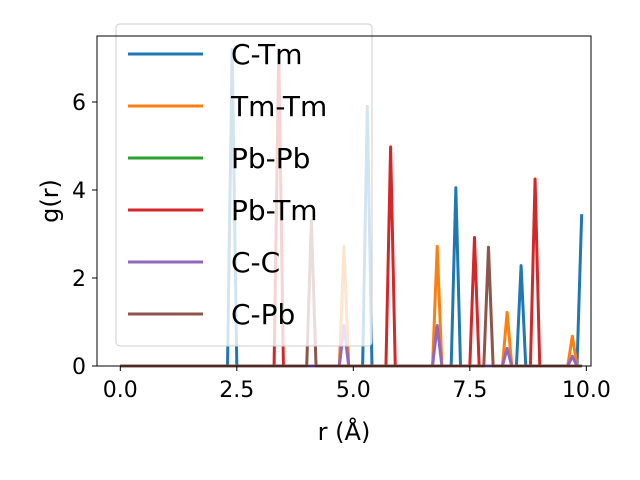 This screenshot has width=640, height=480. I want to click on legend-label: Pb-Pb, so click(270, 158).